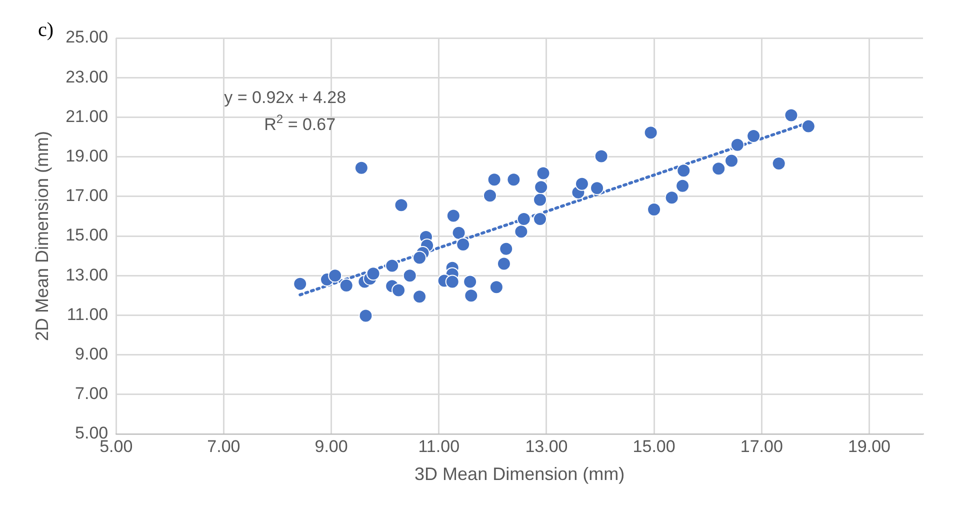 This screenshot has width=961, height=523. Describe the element at coordinates (331, 446) in the screenshot. I see `x-tick-label: 9.00` at that location.